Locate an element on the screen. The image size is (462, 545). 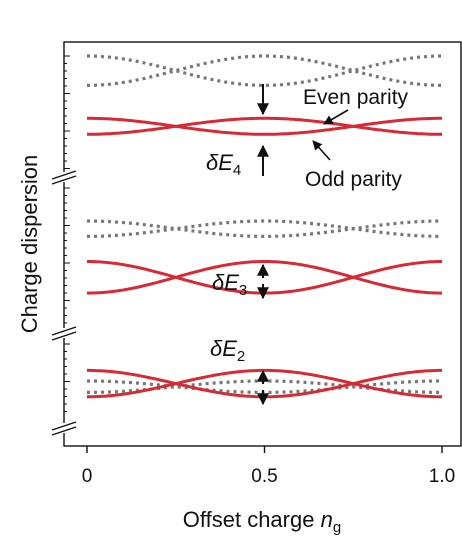
x-axis-ticks: 0 0.5 1.0 is located at coordinates (268, 466).